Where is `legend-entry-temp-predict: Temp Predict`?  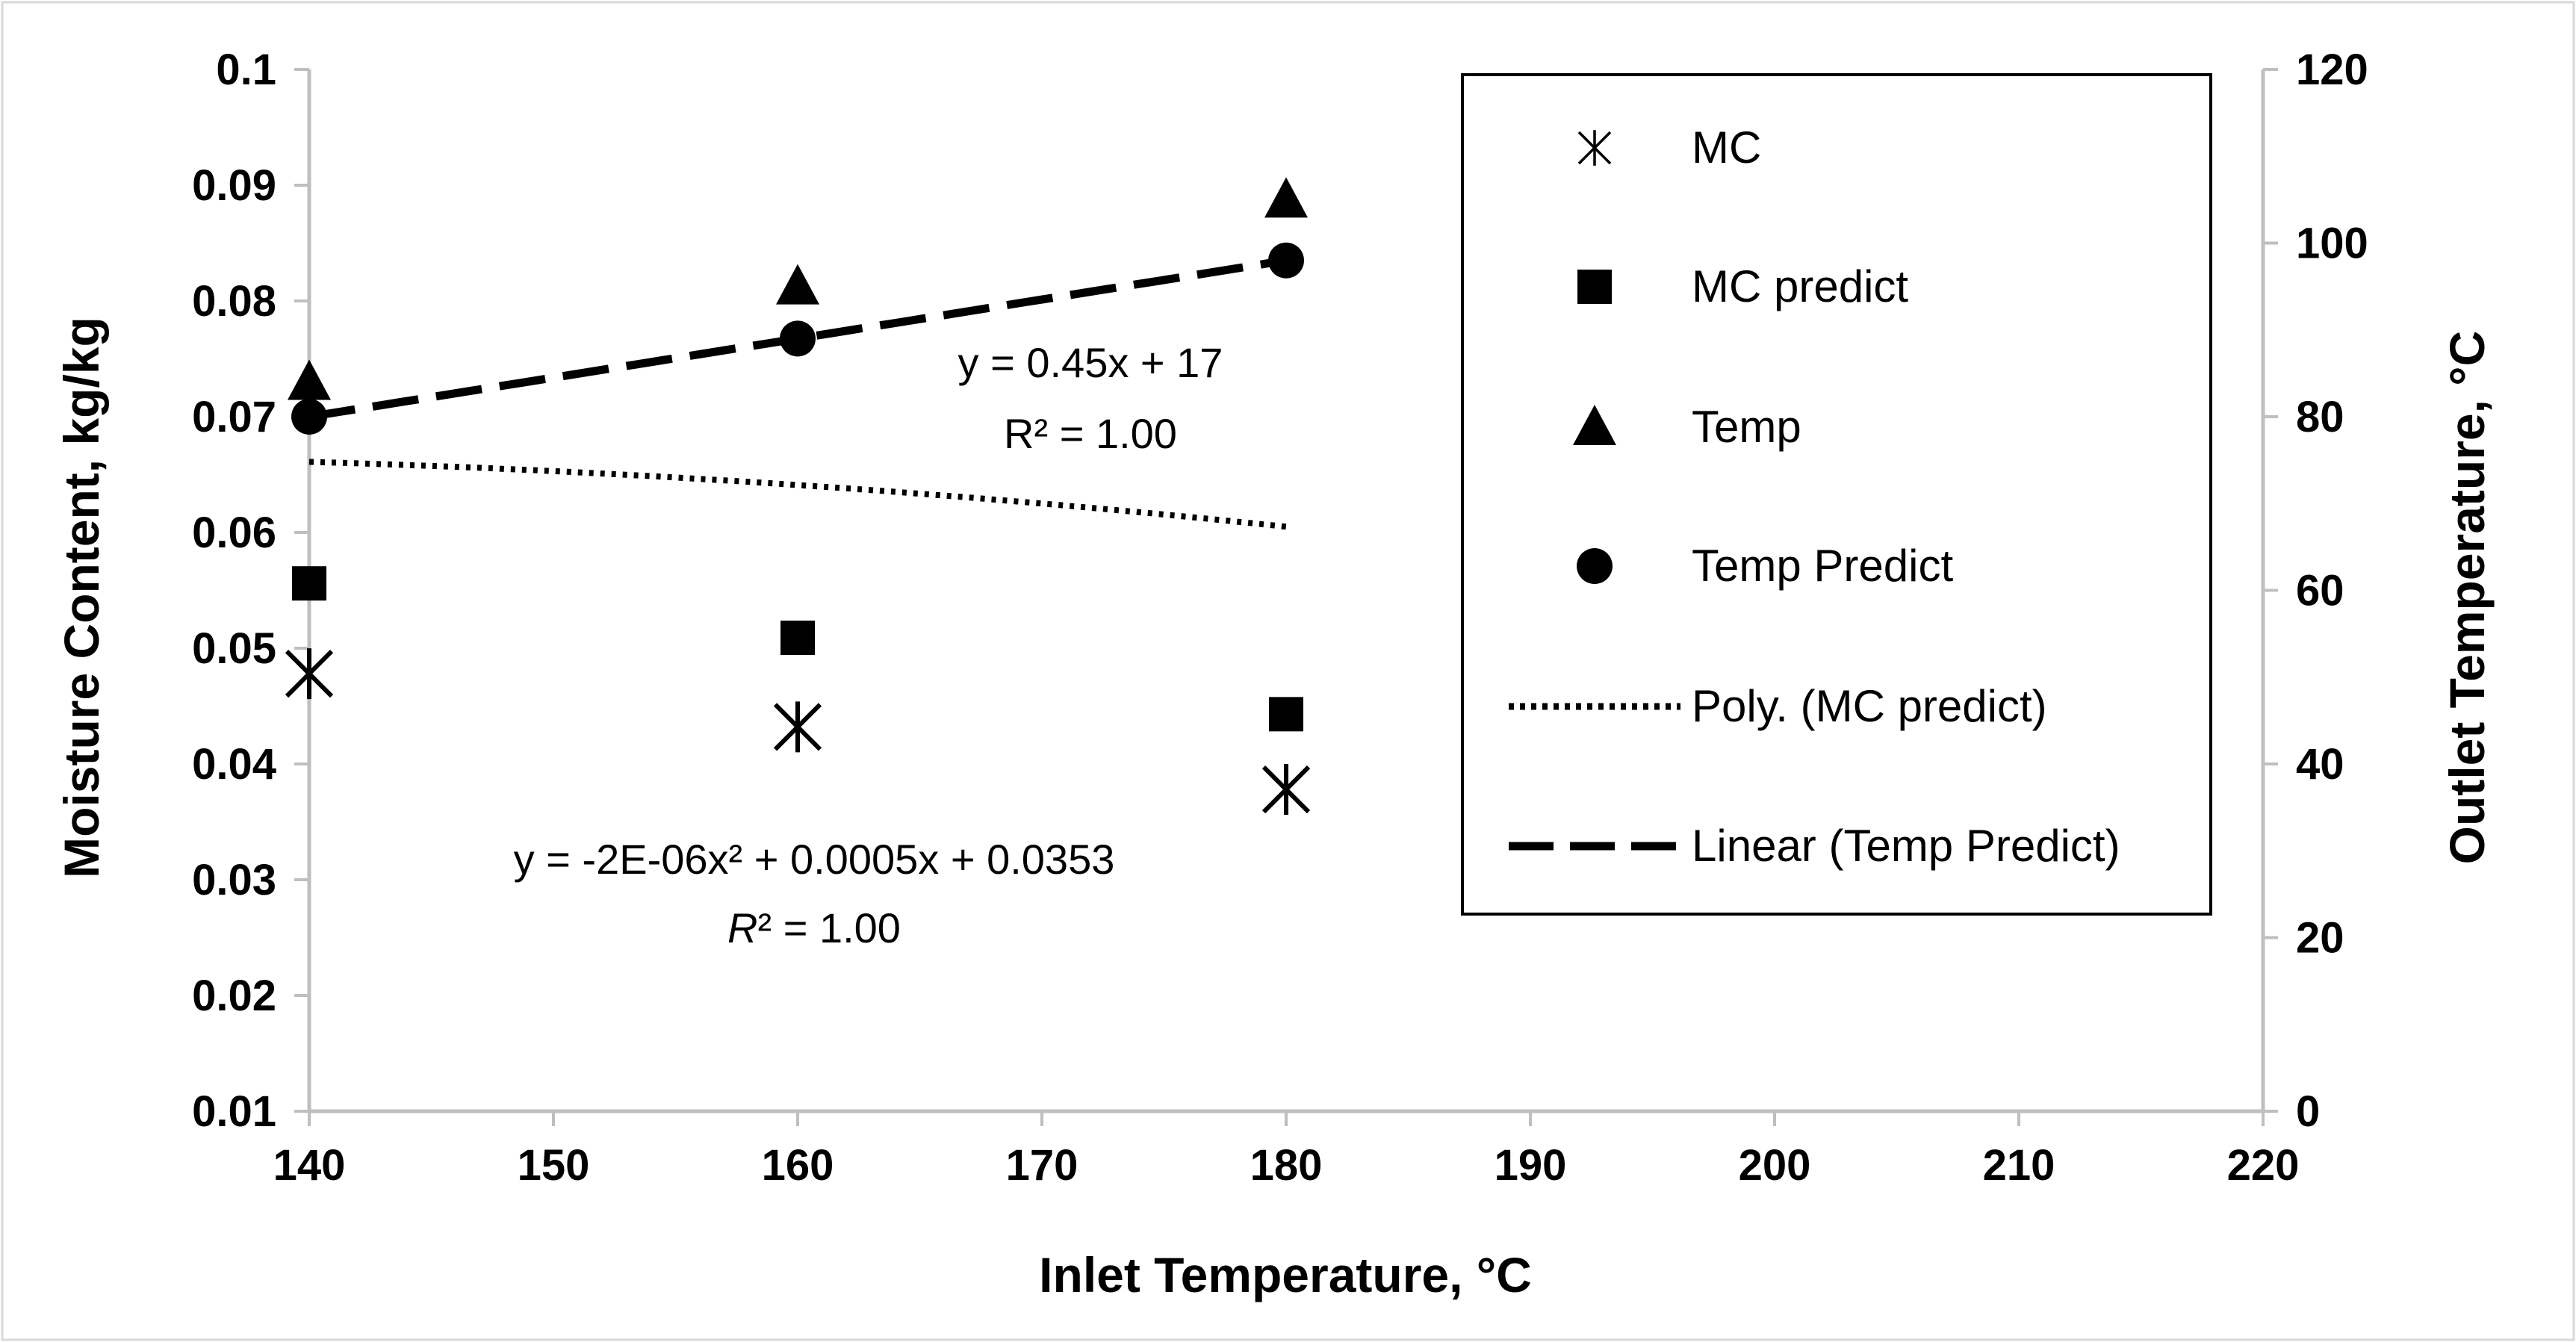 legend-entry-temp-predict: Temp Predict is located at coordinates (1765, 566).